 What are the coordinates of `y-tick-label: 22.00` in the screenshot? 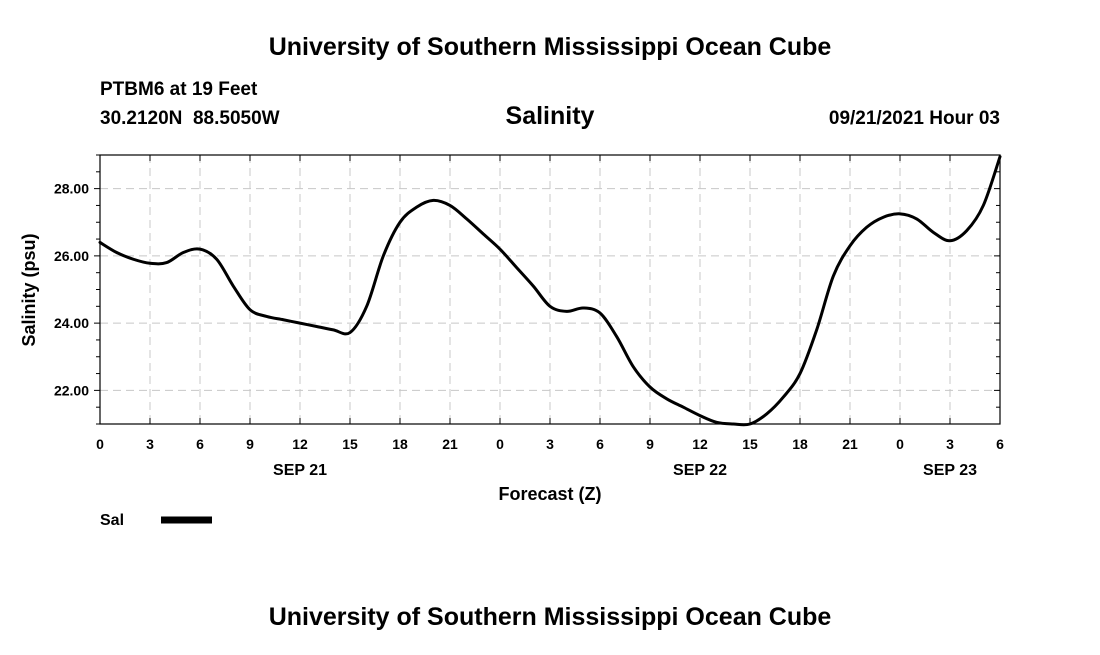 It's located at (71, 390).